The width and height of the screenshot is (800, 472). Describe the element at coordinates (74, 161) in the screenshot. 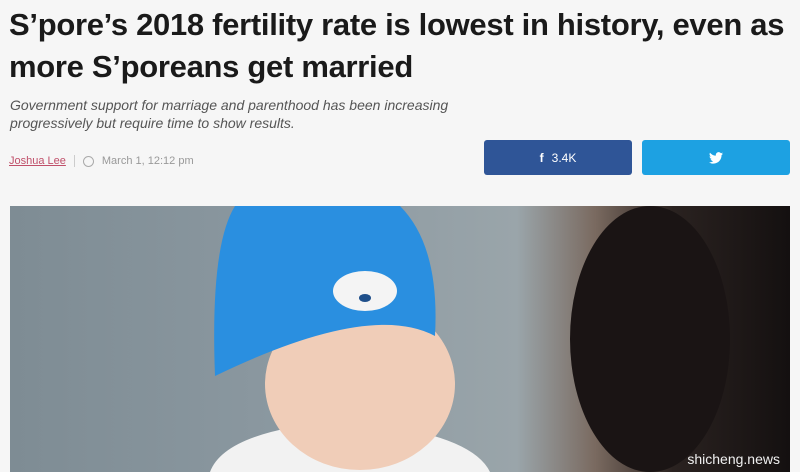

I see `divider` at that location.